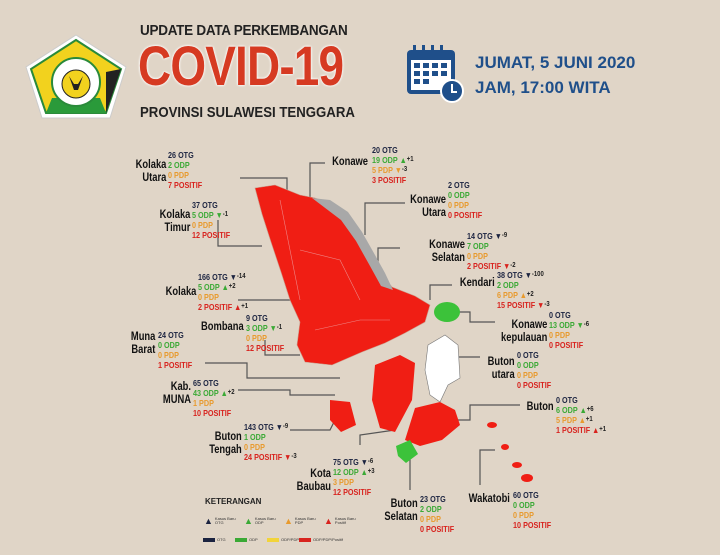 The width and height of the screenshot is (720, 555). I want to click on stat-pos: 0 POSITIF, so click(534, 385).